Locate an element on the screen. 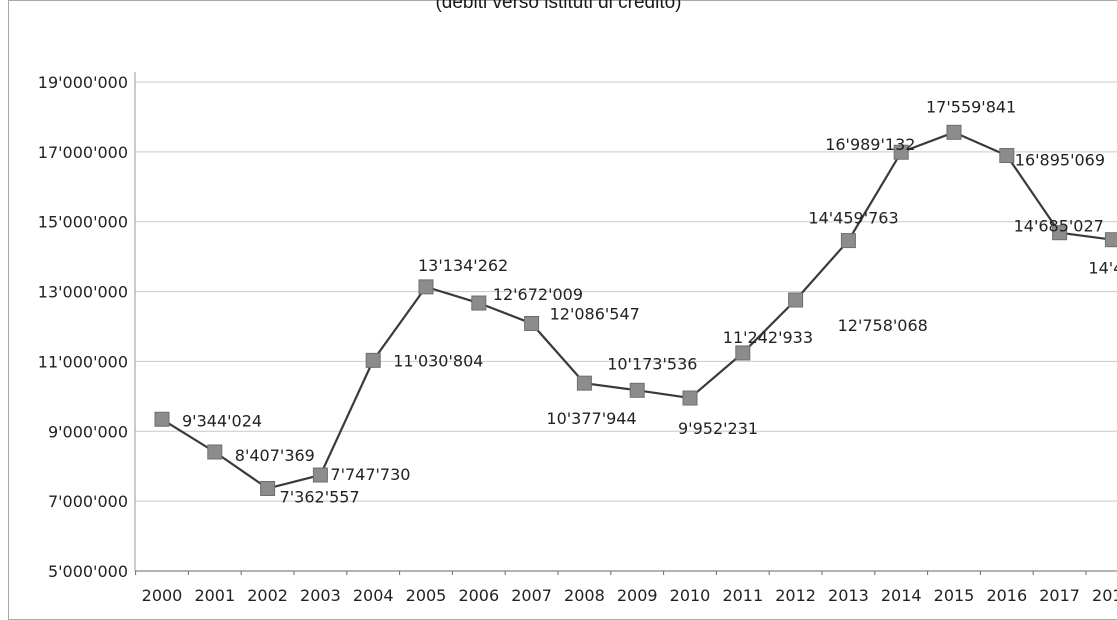 Image resolution: width=1117 pixels, height=620 pixels. y-tick-label: 5'000'000 is located at coordinates (88, 571).